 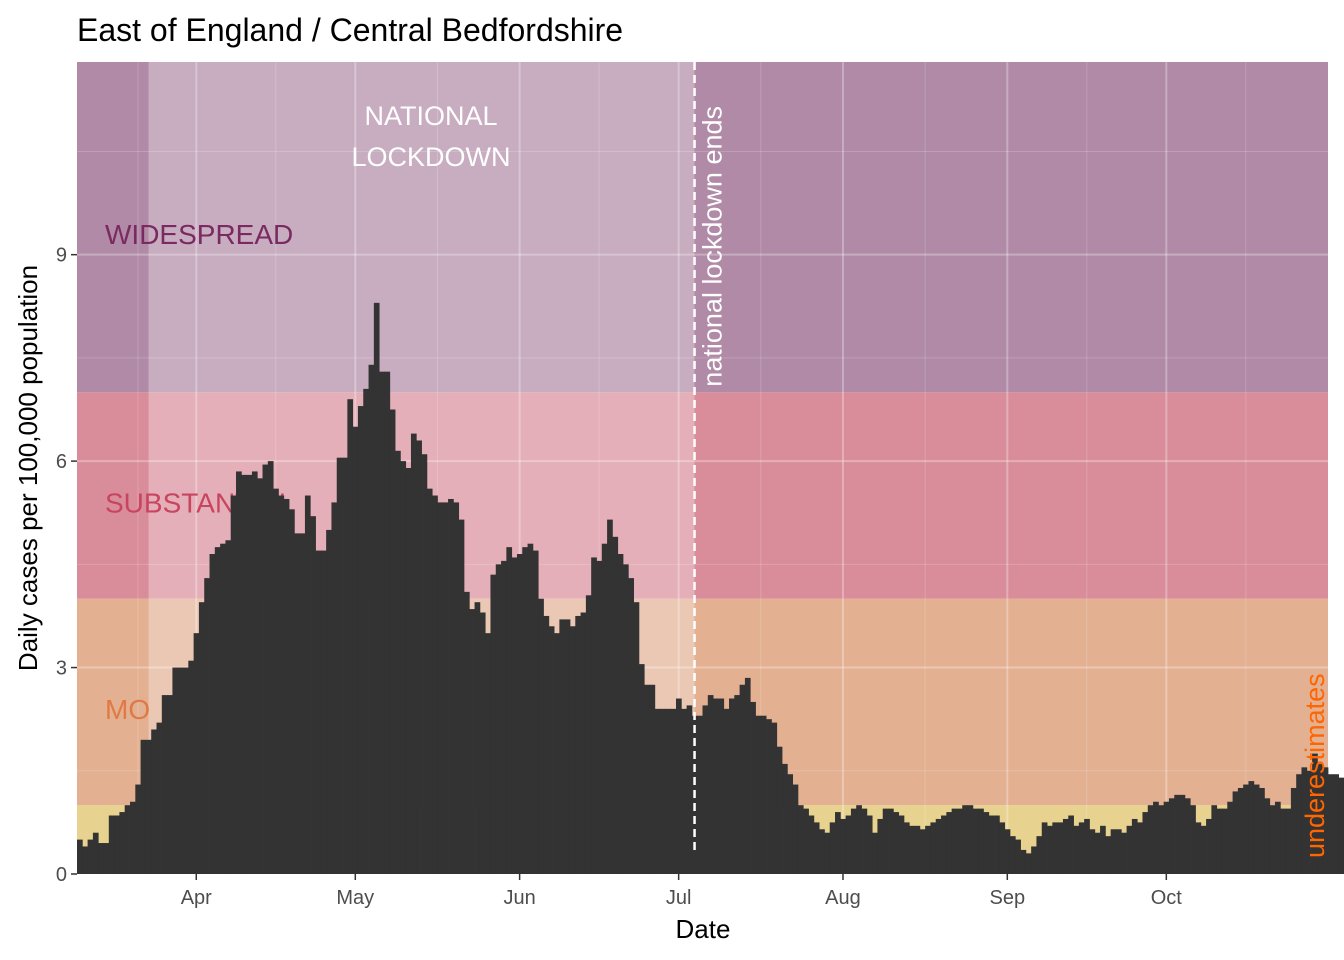 What do you see at coordinates (61, 462) in the screenshot?
I see `y-tick-label: 6` at bounding box center [61, 462].